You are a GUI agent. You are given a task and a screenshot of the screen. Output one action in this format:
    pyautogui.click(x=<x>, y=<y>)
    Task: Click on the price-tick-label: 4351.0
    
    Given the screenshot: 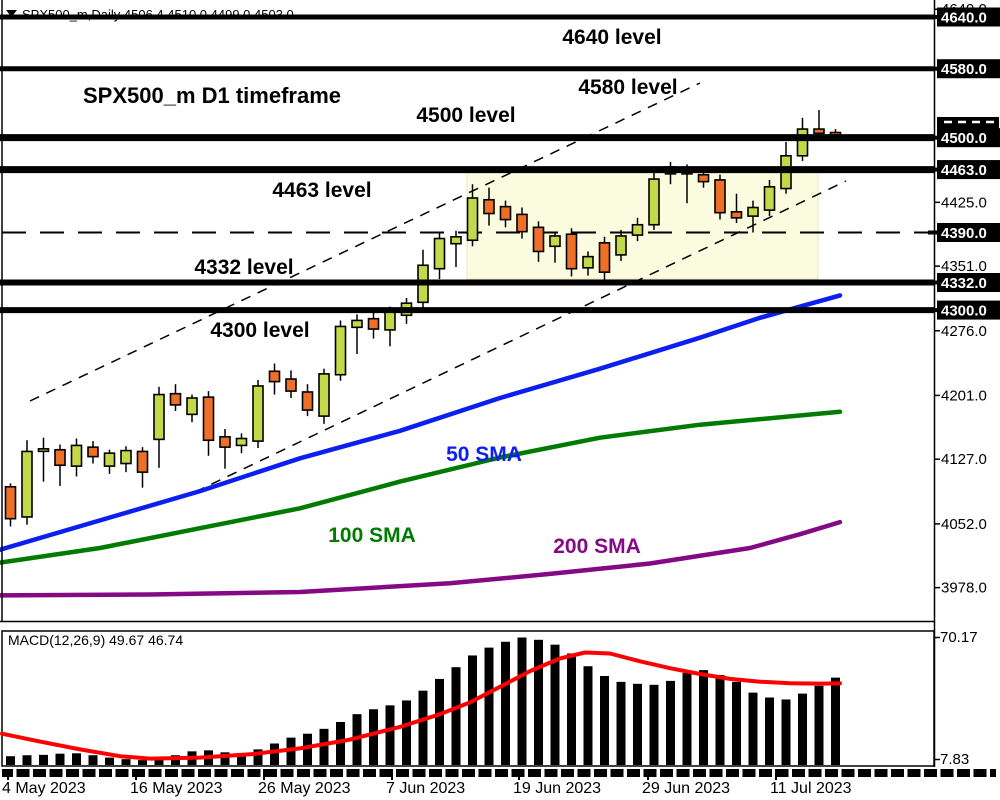 What is the action you would take?
    pyautogui.click(x=964, y=266)
    